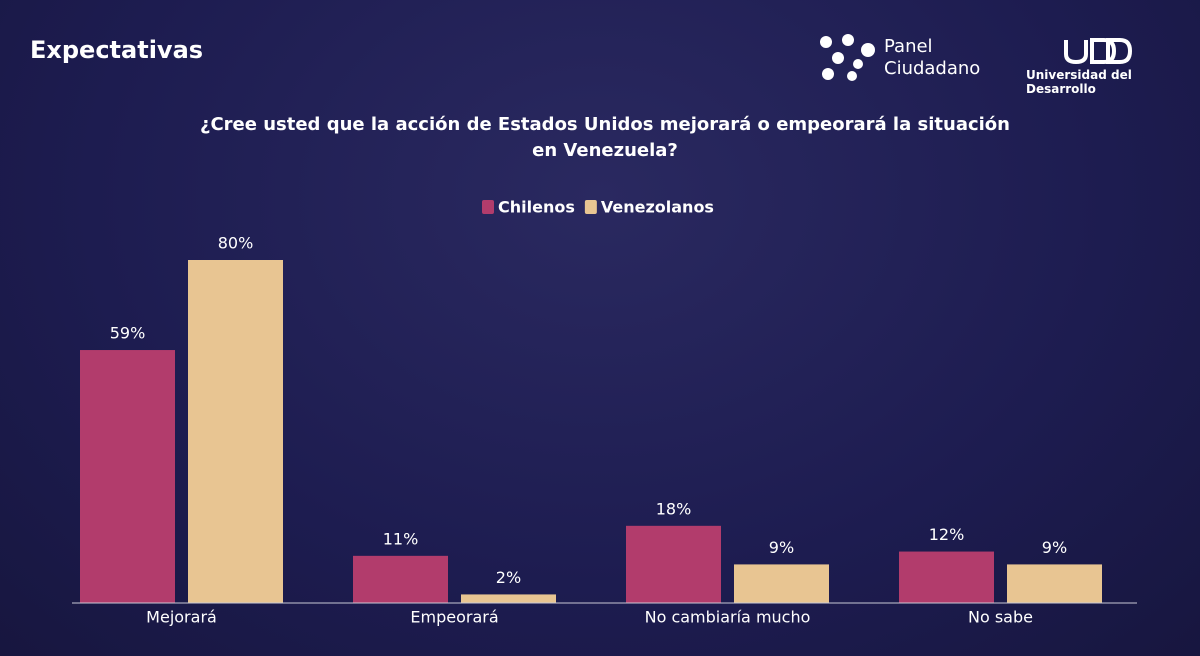 The width and height of the screenshot is (1200, 656). What do you see at coordinates (1000, 617) in the screenshot?
I see `x-tick-label: No sabe` at bounding box center [1000, 617].